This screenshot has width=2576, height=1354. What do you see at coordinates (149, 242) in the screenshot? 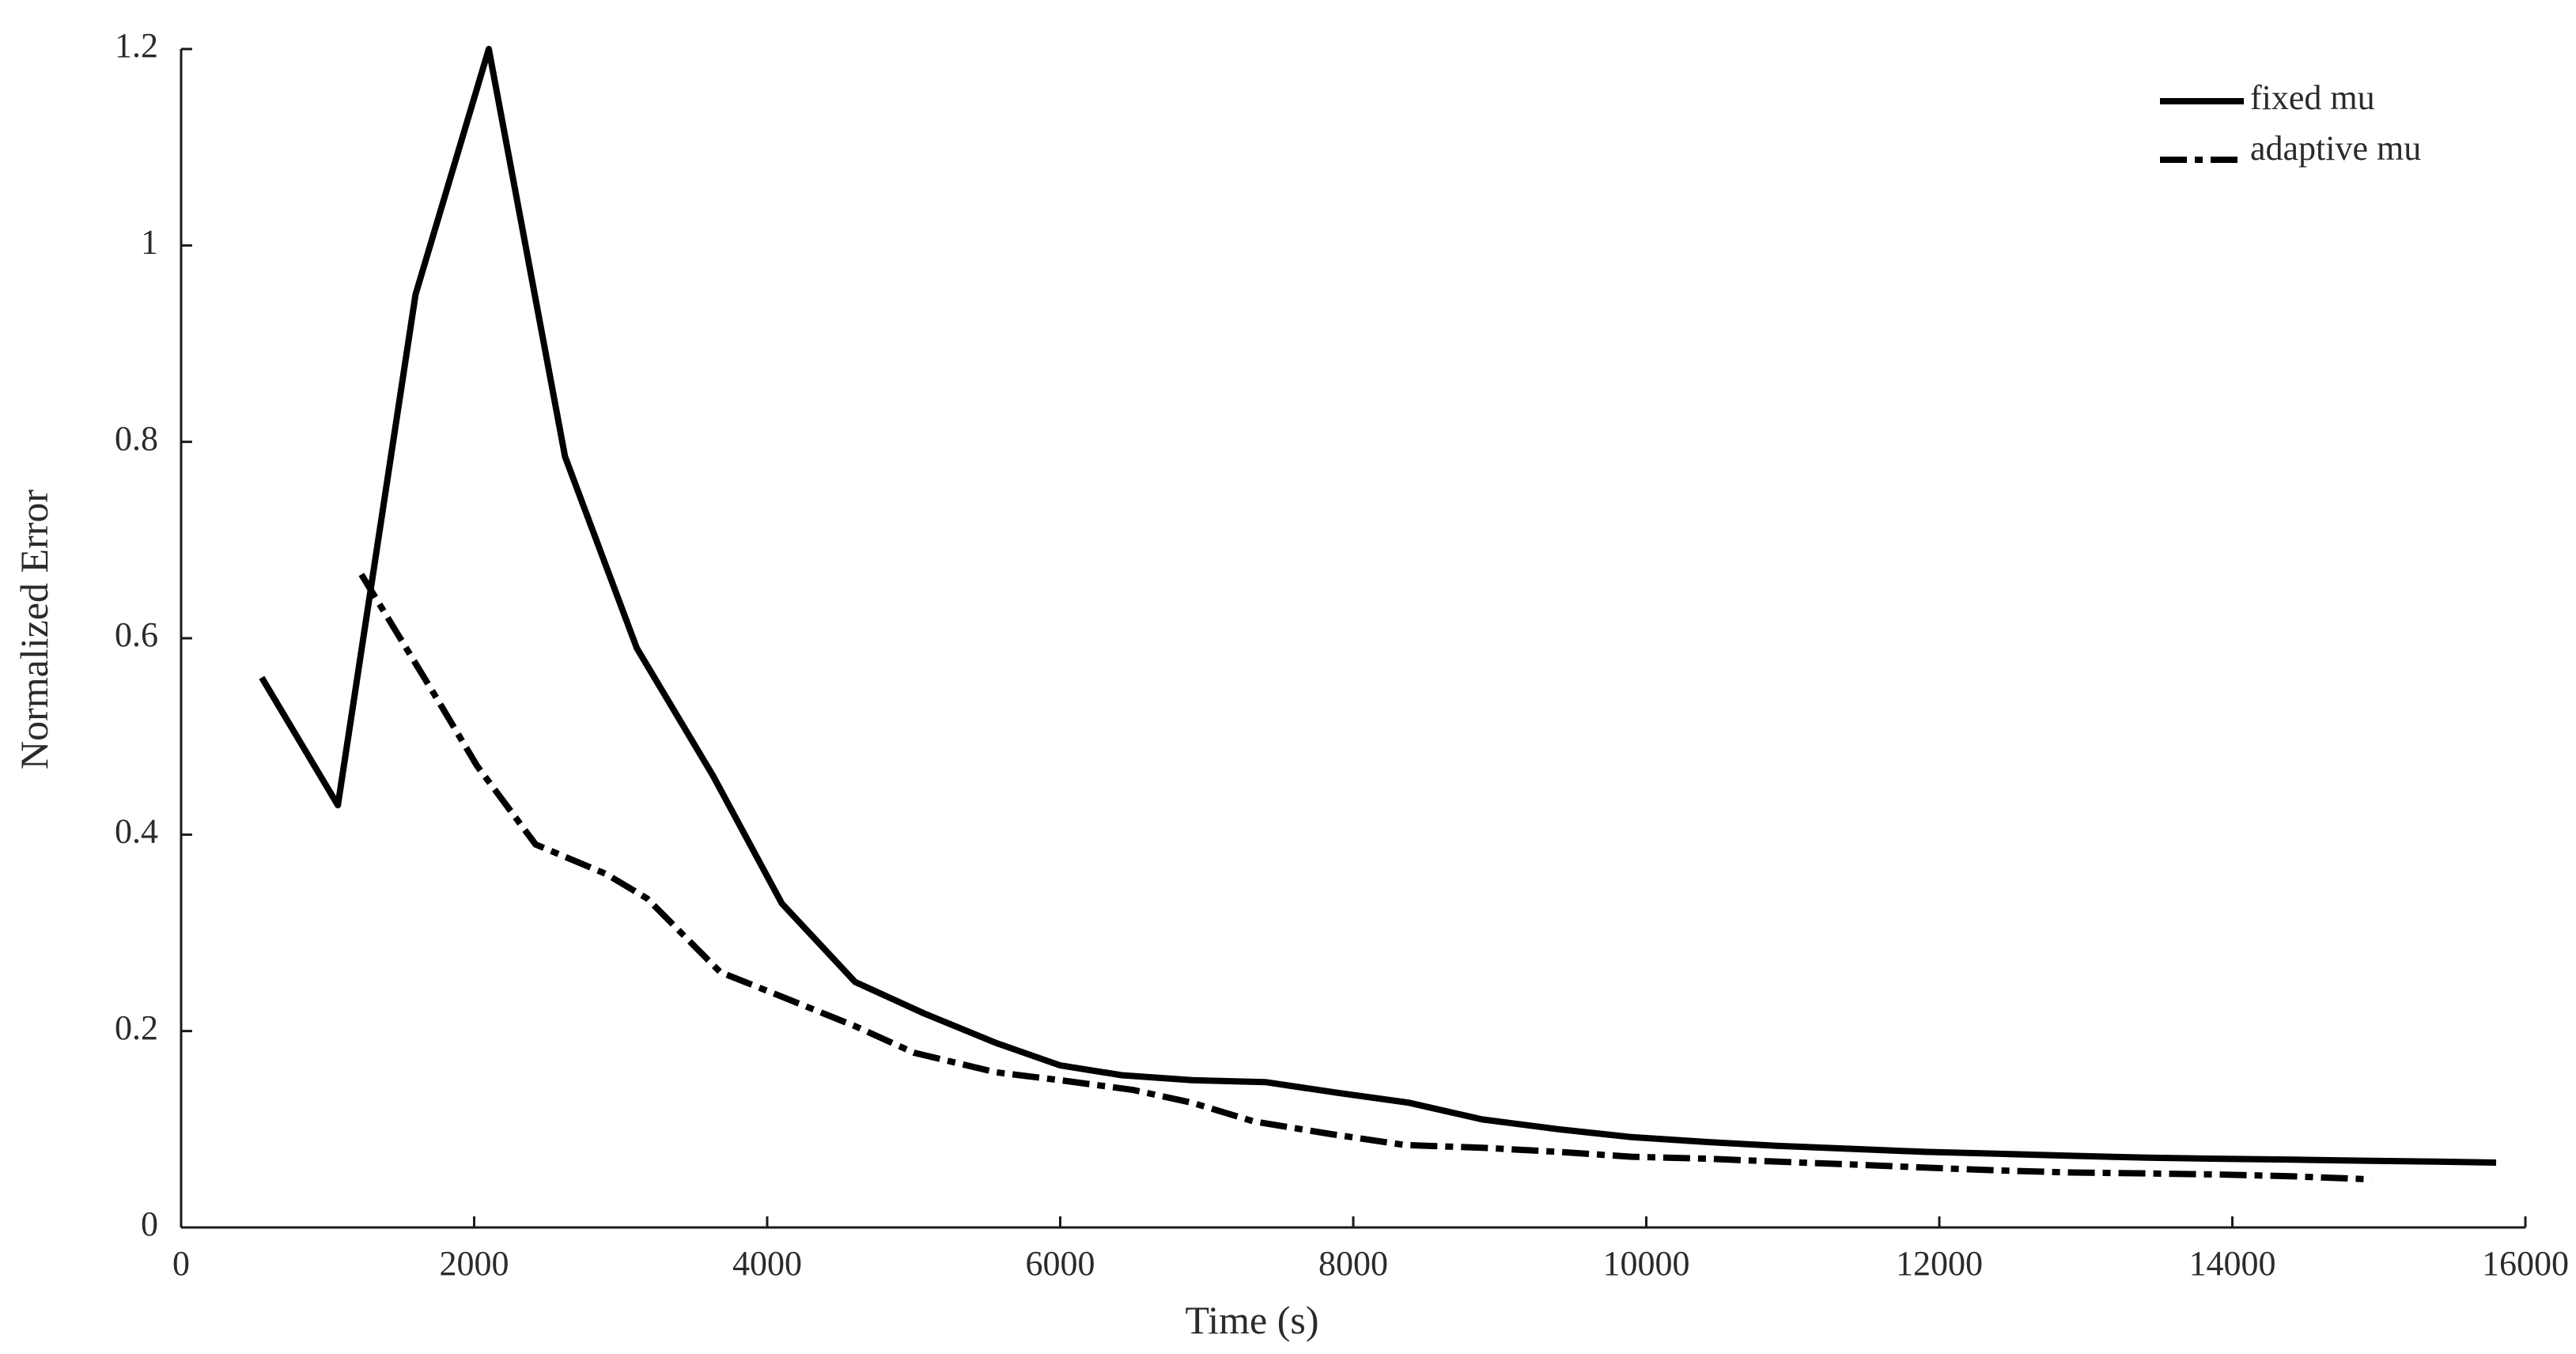
I see `y-tick-label: 1` at bounding box center [149, 242].